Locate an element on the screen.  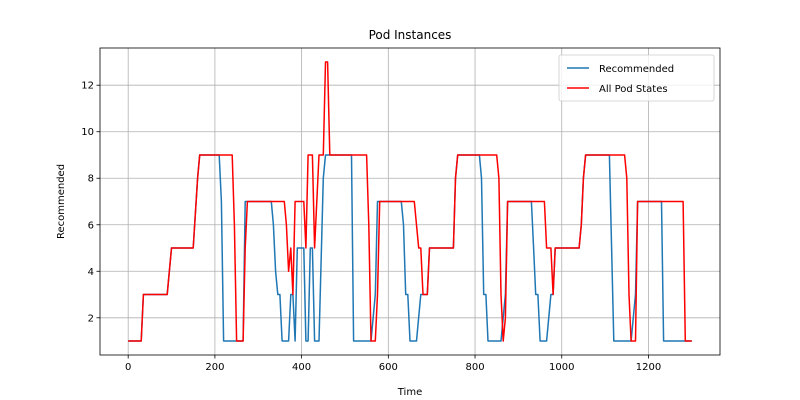
x-tick-label: 1000 is located at coordinates (561, 367).